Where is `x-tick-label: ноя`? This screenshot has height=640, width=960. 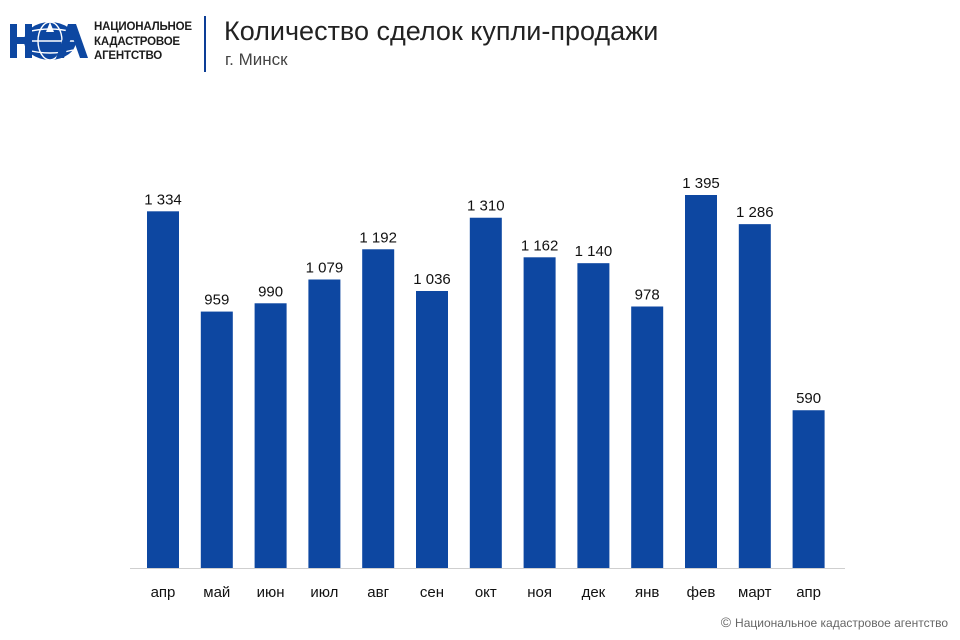 x-tick-label: ноя is located at coordinates (539, 592).